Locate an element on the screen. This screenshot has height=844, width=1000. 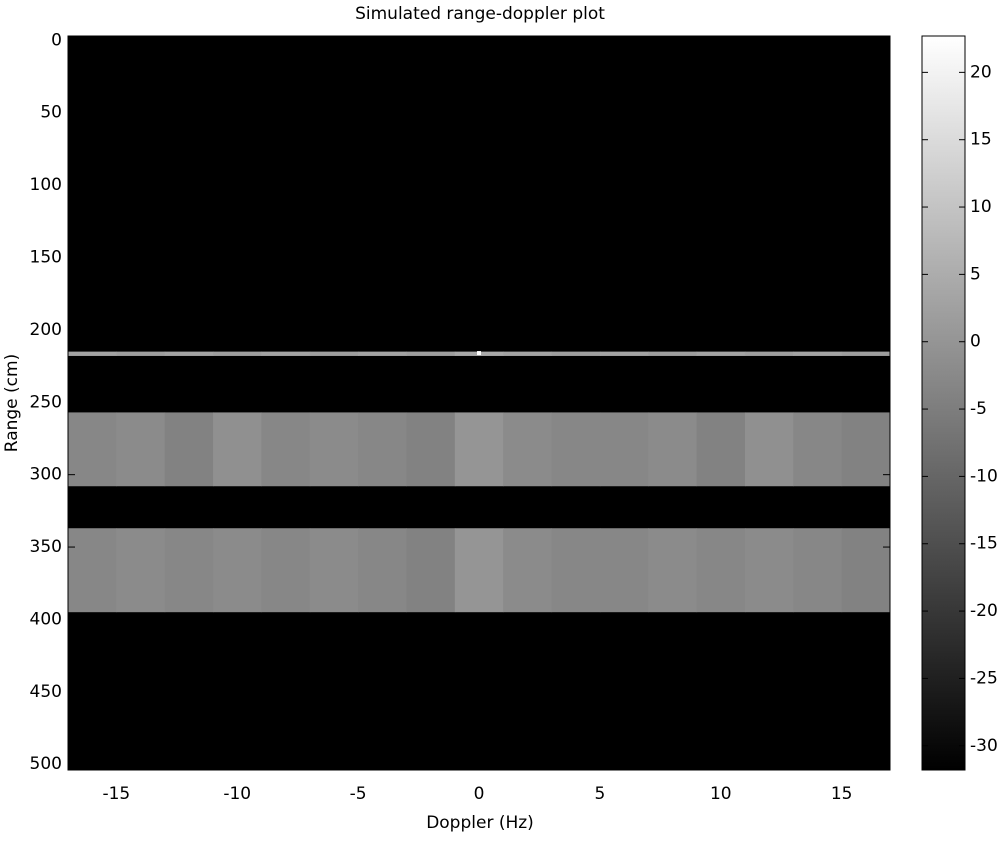
y-tick-label: 400 is located at coordinates (46, 619).